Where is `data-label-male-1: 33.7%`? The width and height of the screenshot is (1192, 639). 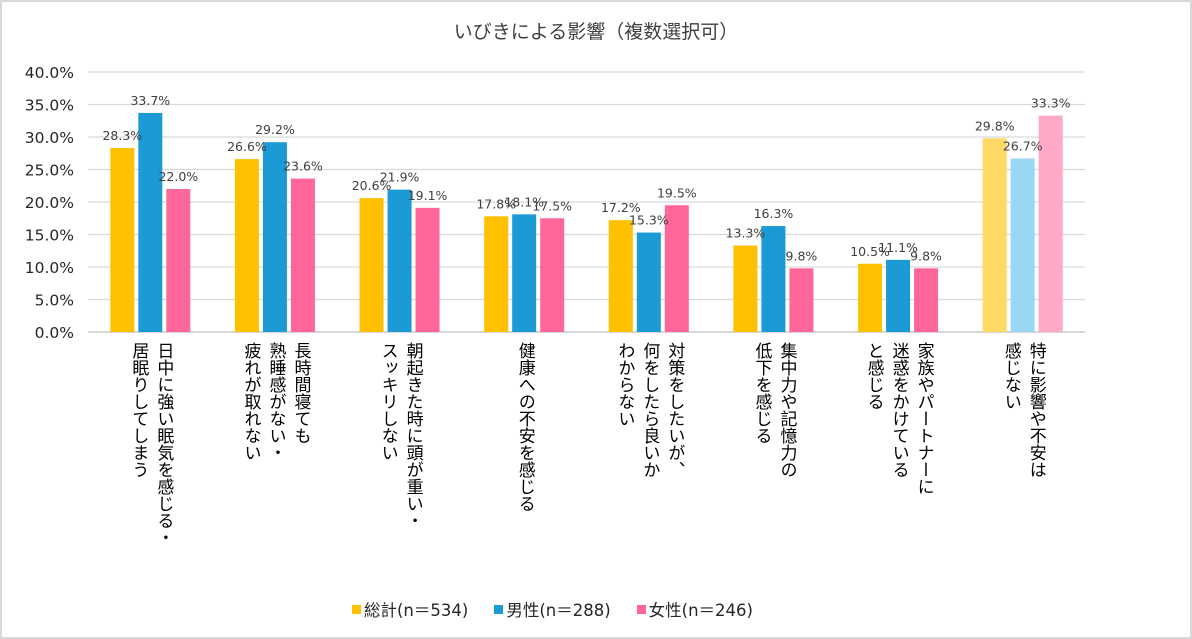
data-label-male-1: 33.7% is located at coordinates (150, 100).